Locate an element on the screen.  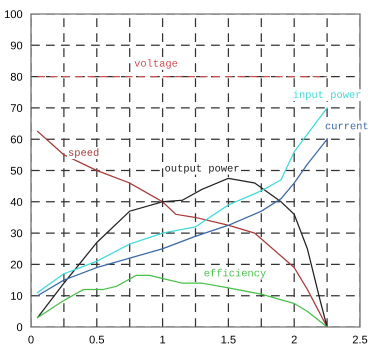
x-tick-label: 2 is located at coordinates (294, 340).